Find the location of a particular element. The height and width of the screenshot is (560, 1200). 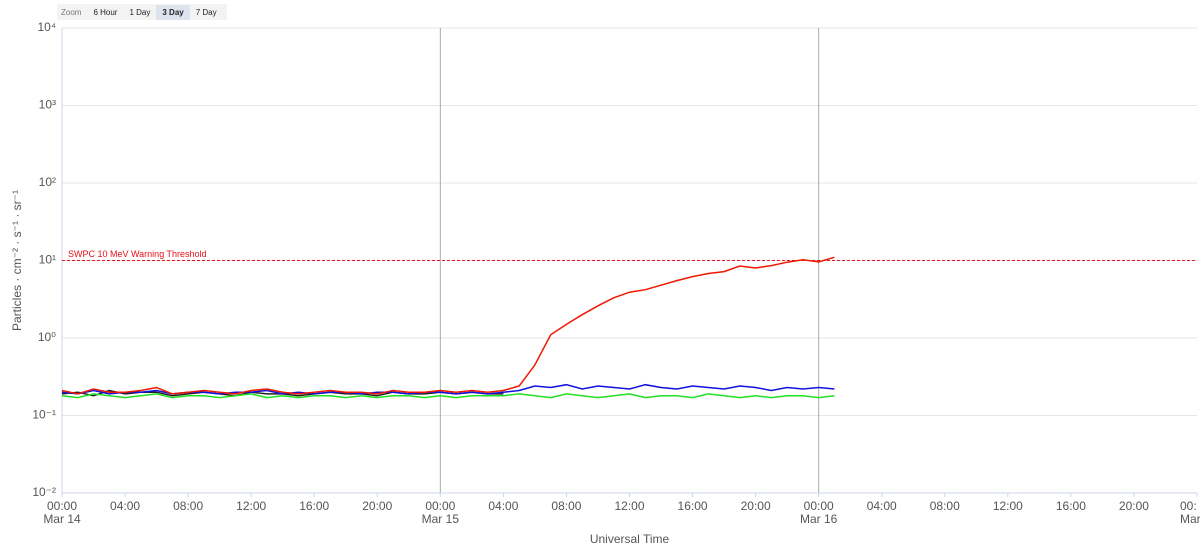

x-date-label: Mar 16 is located at coordinates (819, 519).